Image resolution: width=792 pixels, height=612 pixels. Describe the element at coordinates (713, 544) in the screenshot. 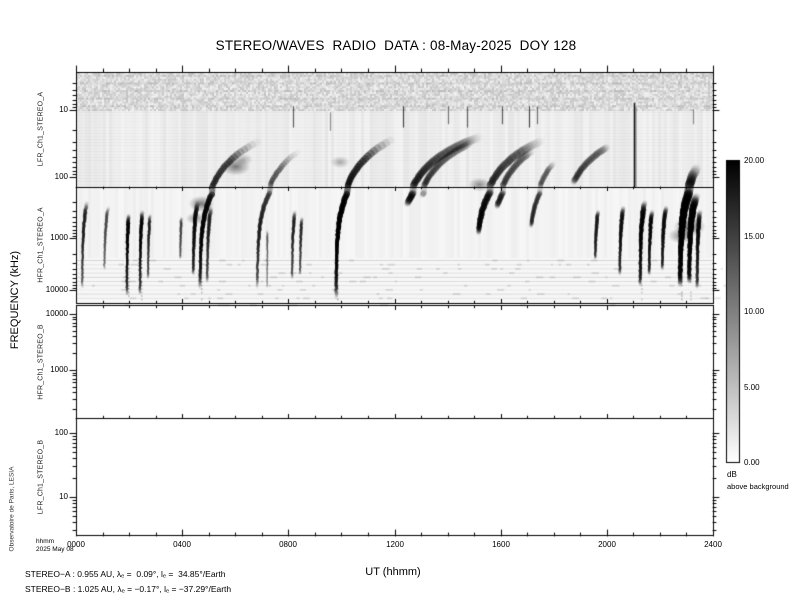

I see `x-tick-label: 2400` at that location.